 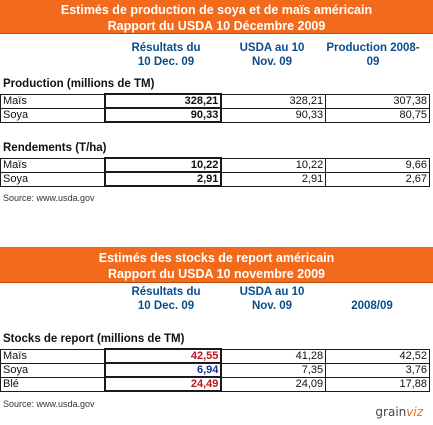 I want to click on table-row: Soya 2,91 2,91 2,67, so click(x=215, y=179).